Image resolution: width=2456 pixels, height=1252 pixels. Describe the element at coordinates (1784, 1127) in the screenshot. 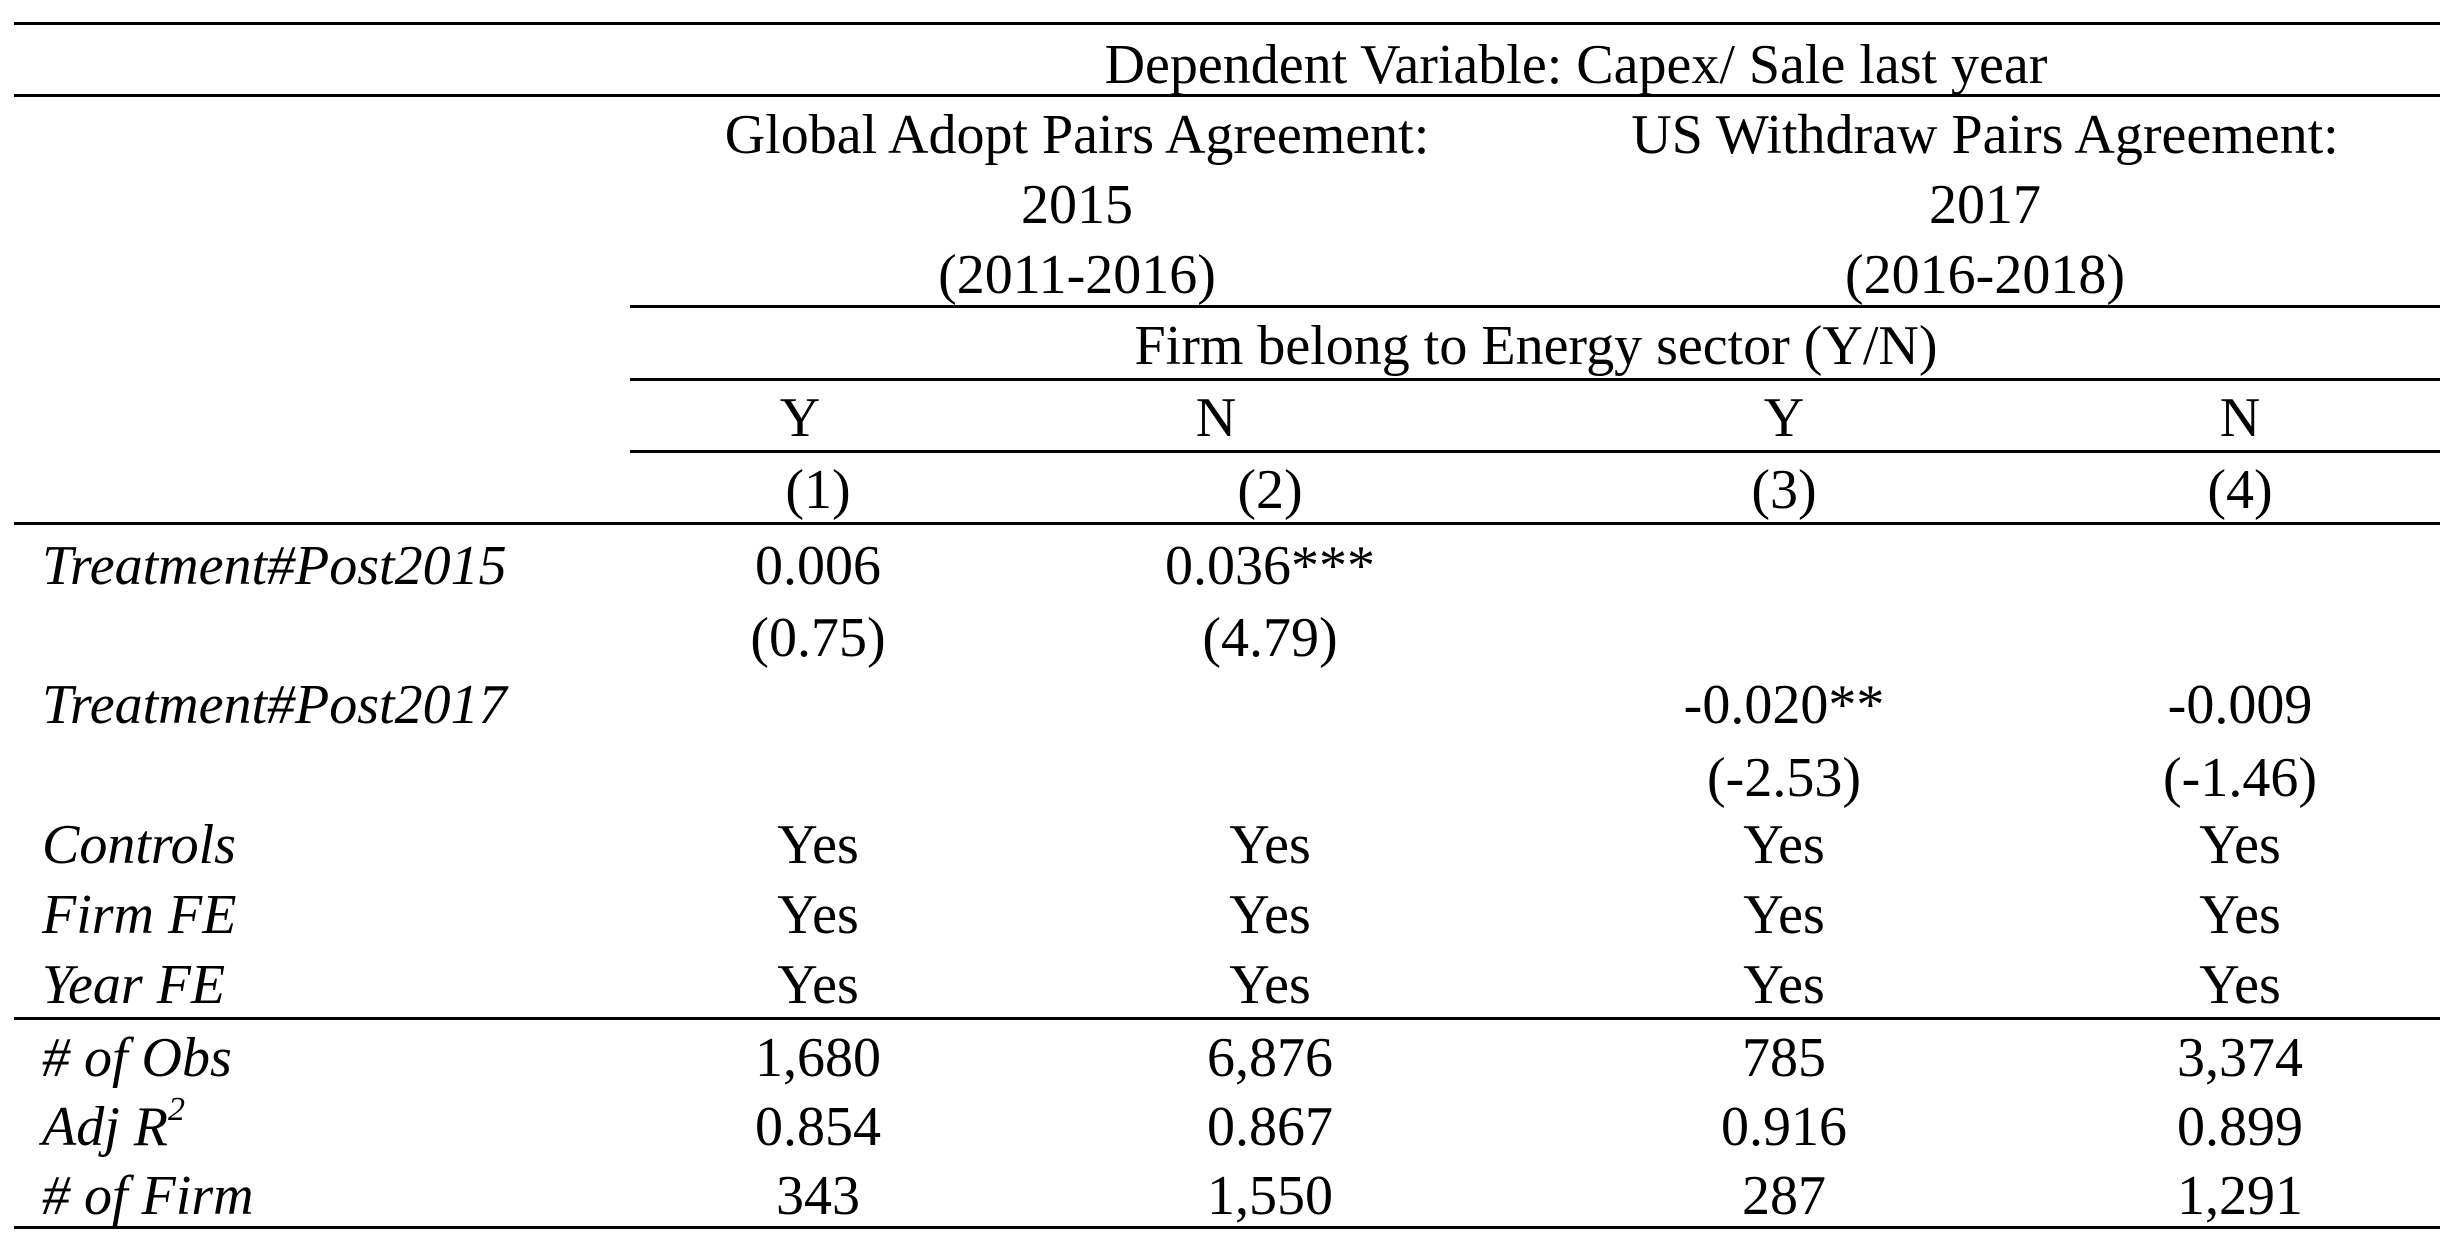

I see `adj-r2-3: 0.916` at that location.